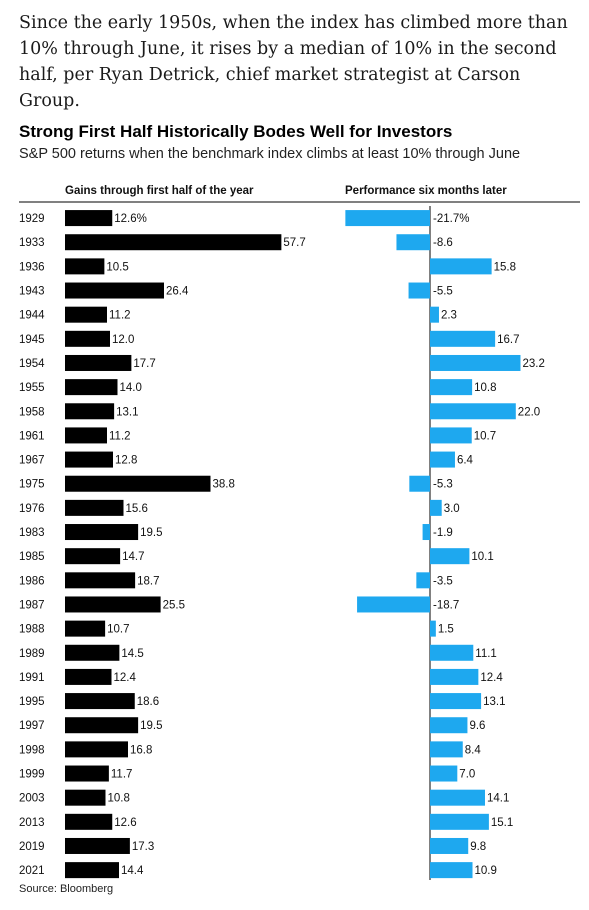 This screenshot has width=589, height=910. I want to click on year-label: 1961, so click(32, 436).